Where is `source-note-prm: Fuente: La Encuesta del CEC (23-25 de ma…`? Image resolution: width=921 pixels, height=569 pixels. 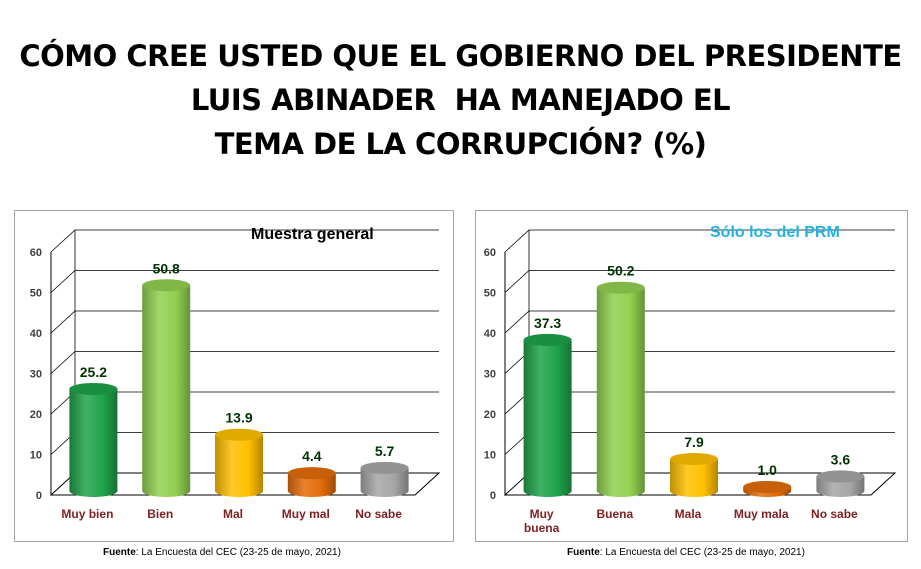 source-note-prm: Fuente: La Encuesta del CEC (23-25 de ma… is located at coordinates (686, 552).